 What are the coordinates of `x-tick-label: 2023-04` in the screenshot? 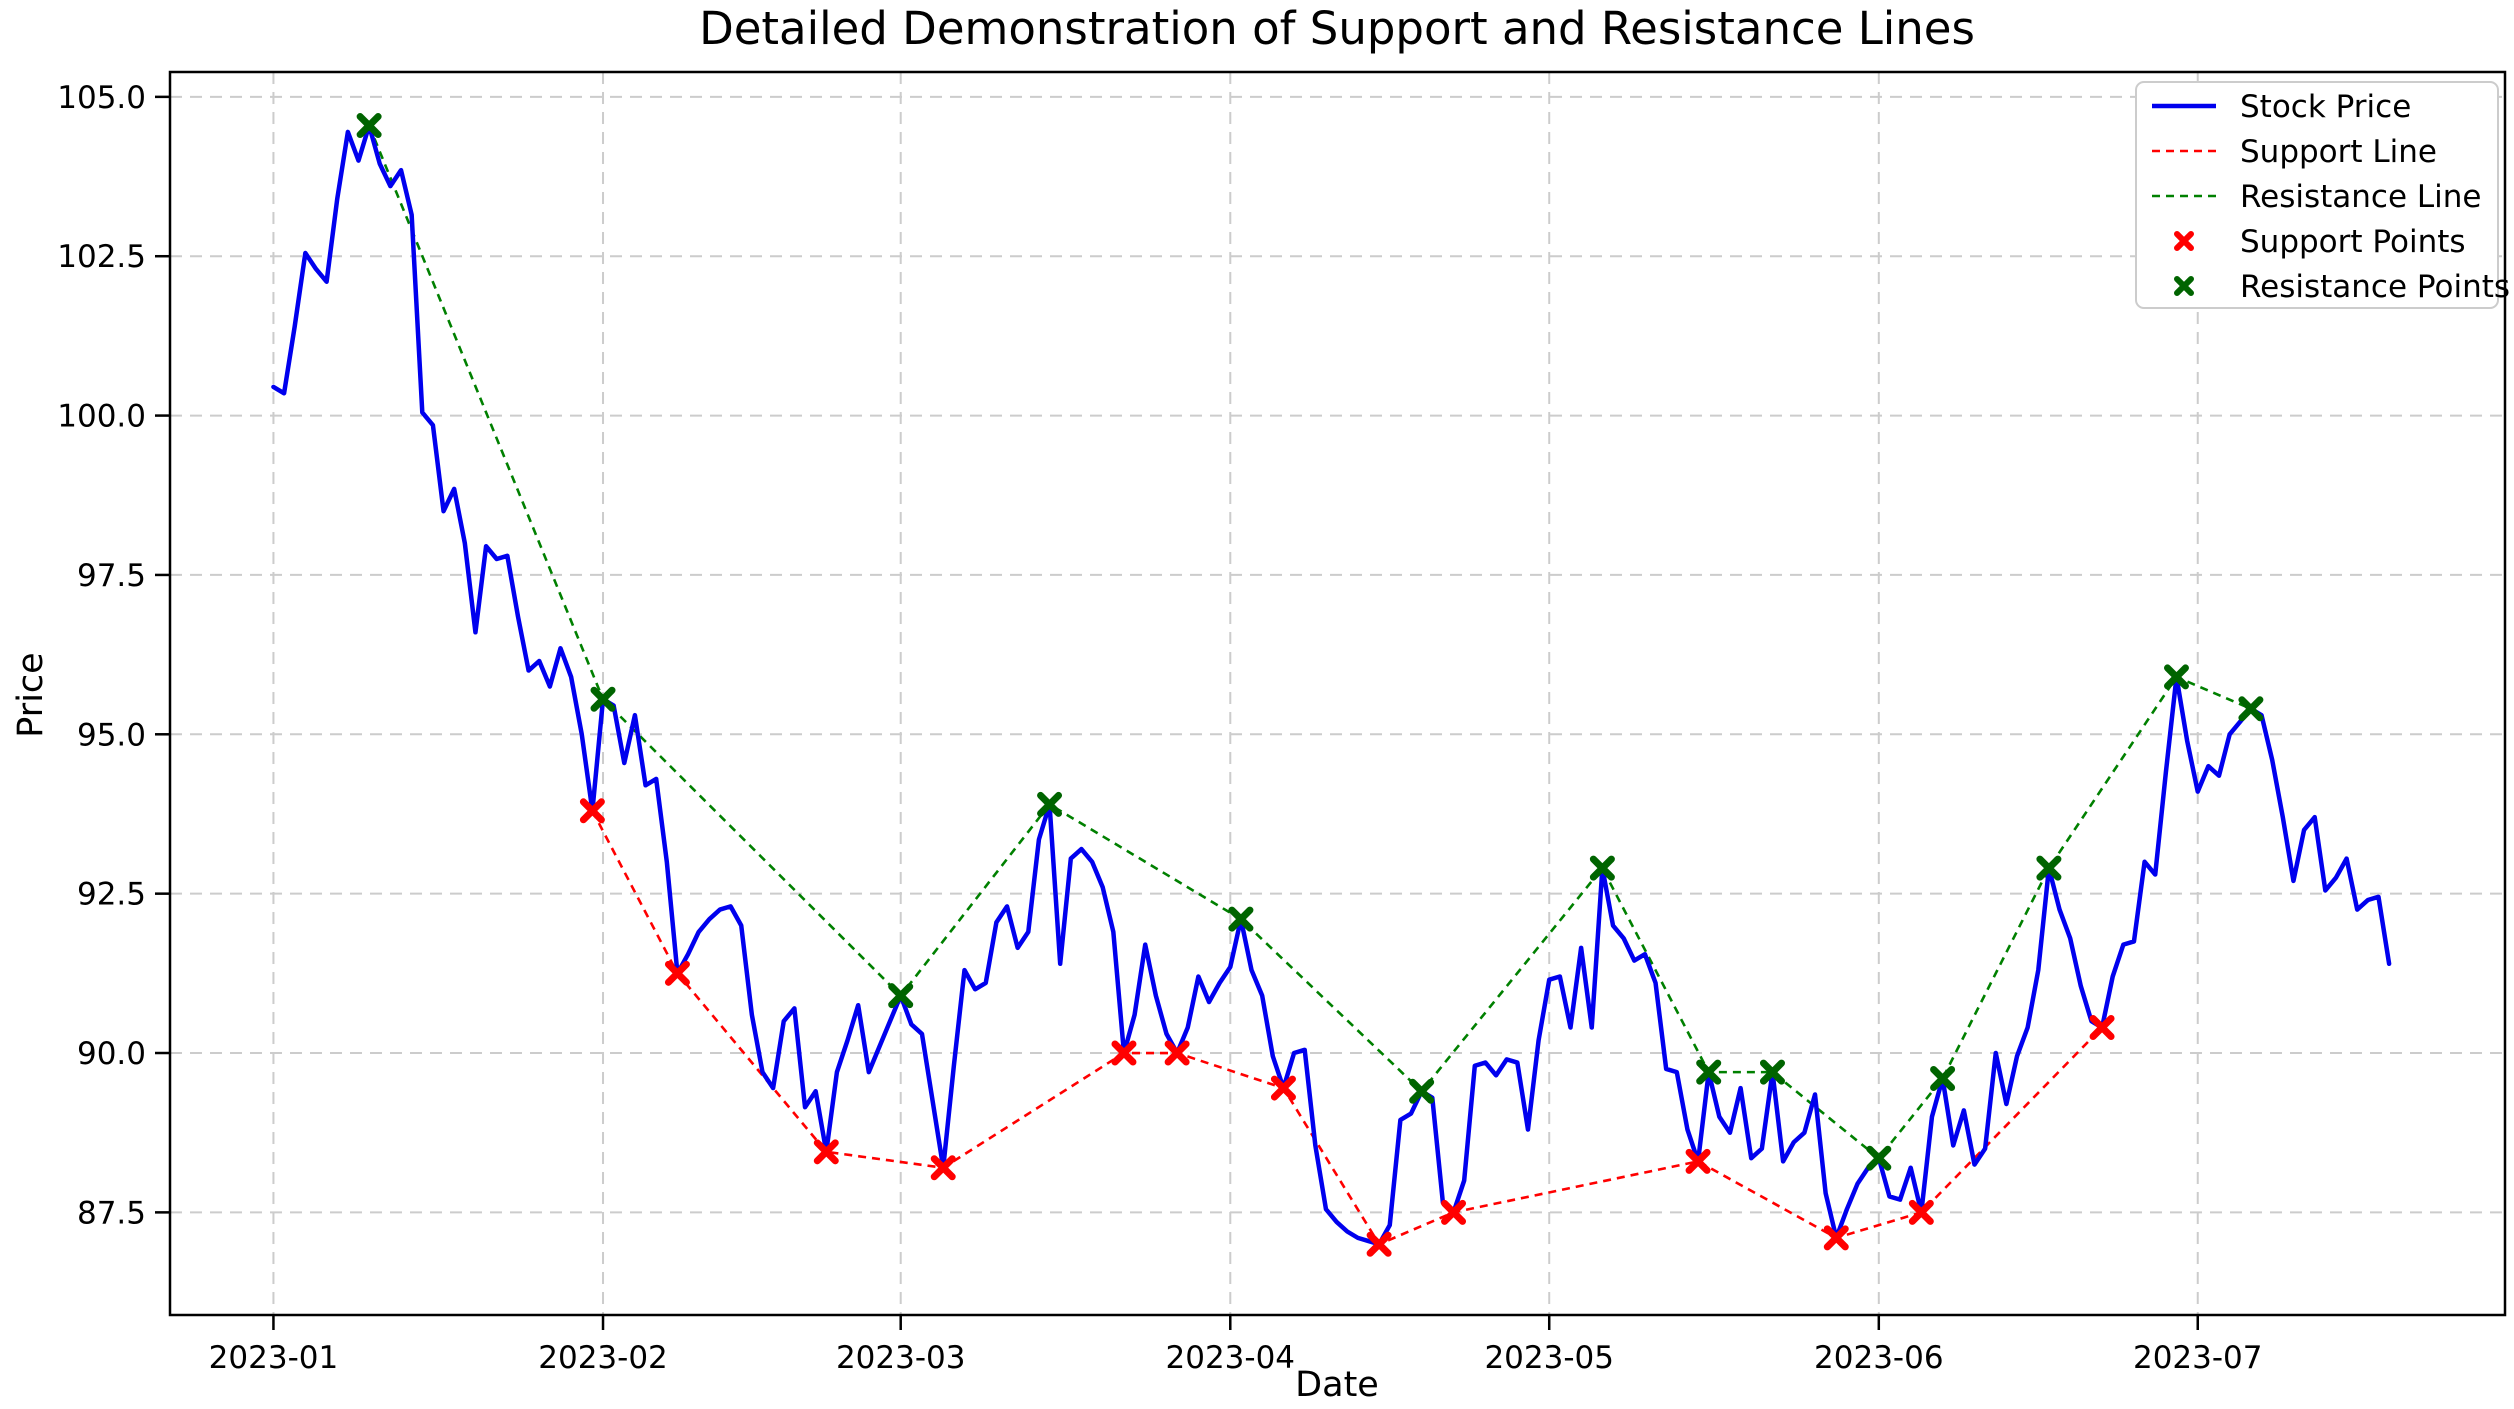 It's located at (1231, 1358).